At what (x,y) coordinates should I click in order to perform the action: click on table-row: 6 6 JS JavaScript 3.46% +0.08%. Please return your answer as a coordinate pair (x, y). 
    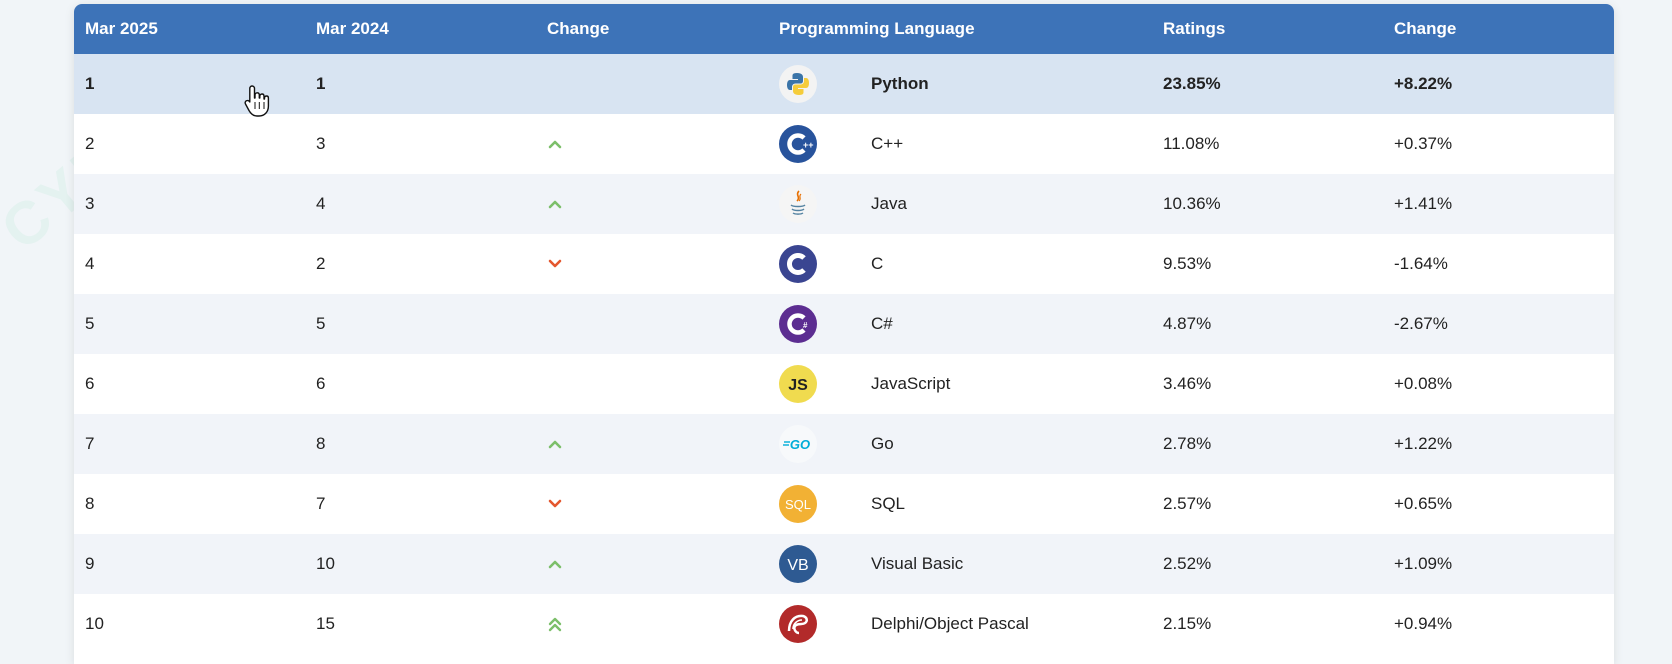
    Looking at the image, I should click on (844, 384).